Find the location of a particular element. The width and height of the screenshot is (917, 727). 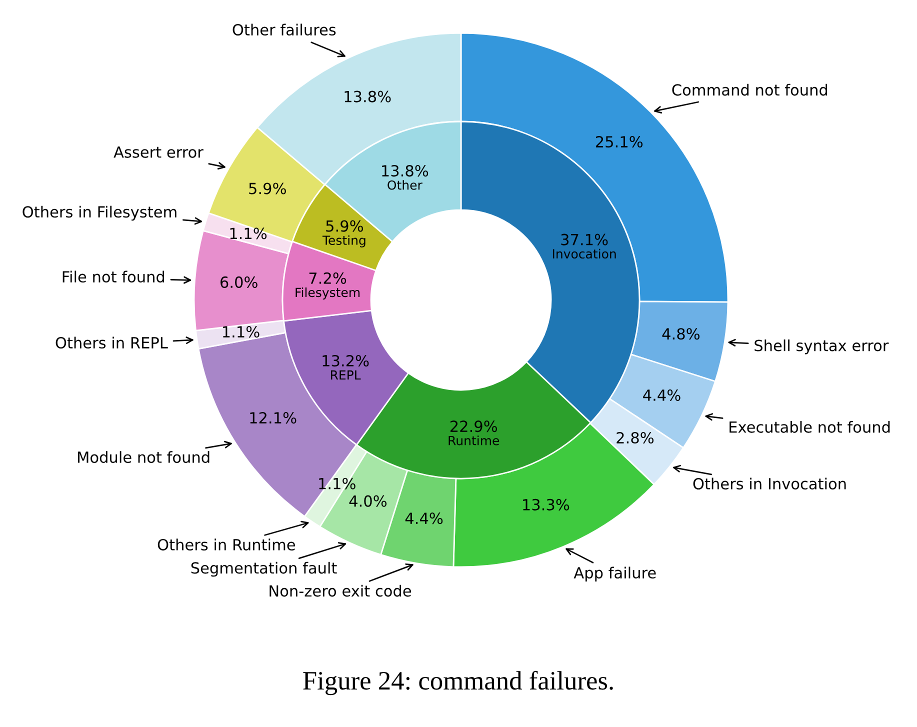

slice-label: Others in REPL is located at coordinates (112, 342).